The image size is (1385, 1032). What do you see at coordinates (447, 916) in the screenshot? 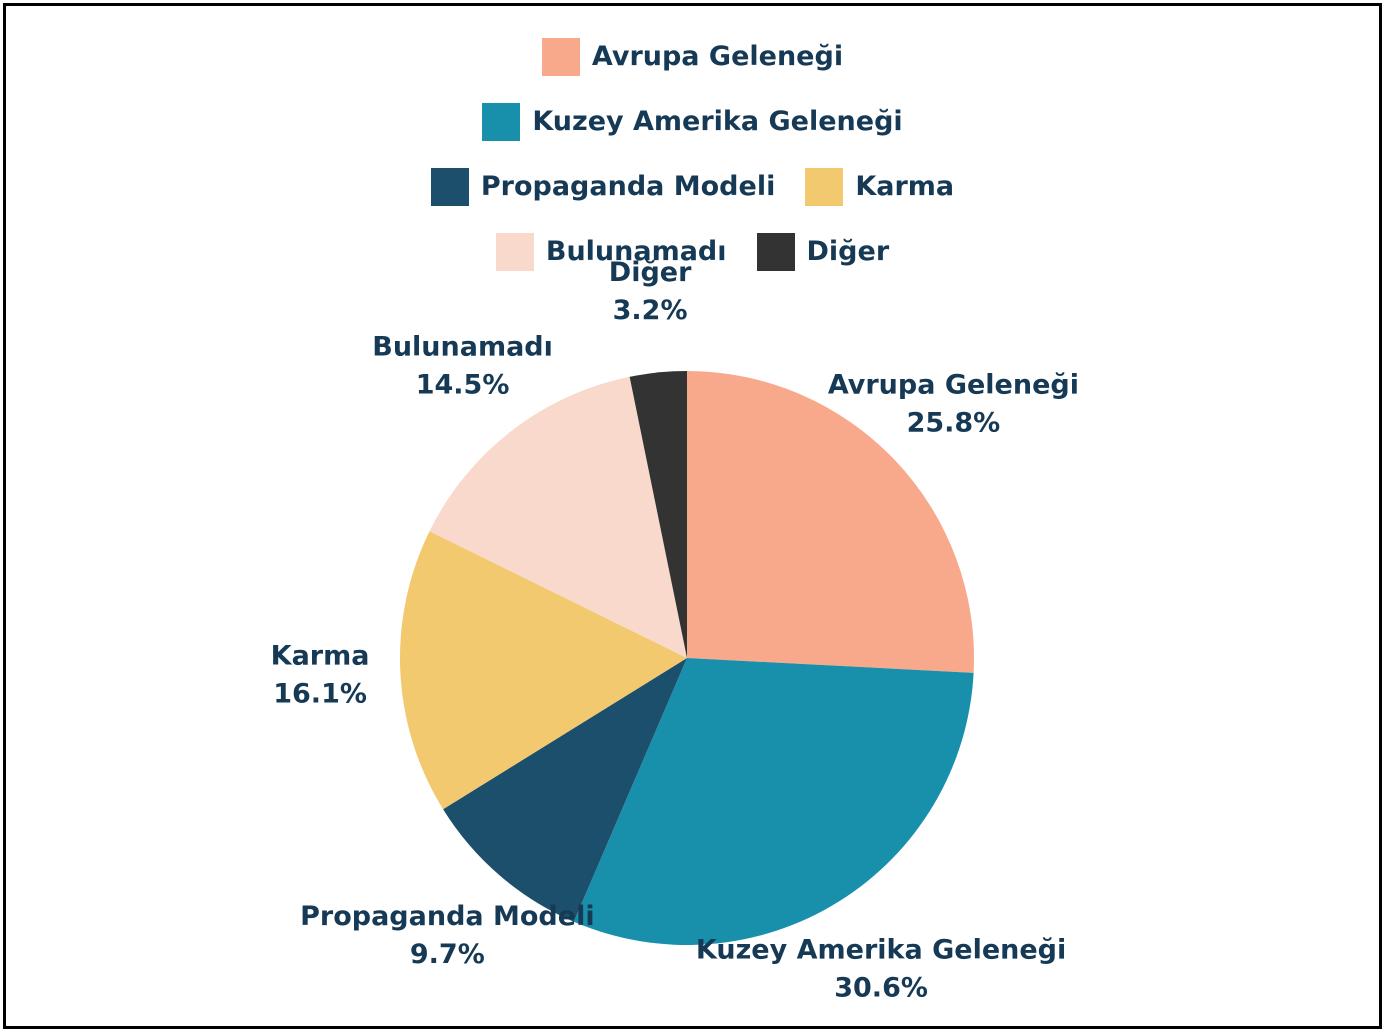
I see `slice-label: Propaganda Modeli` at bounding box center [447, 916].